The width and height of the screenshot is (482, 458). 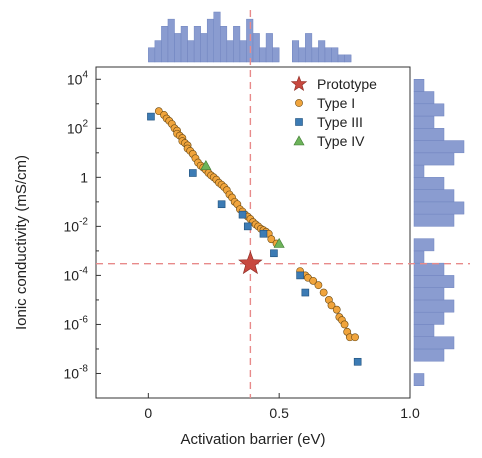 I want to click on y-axis-label: Ionic conductivity (mS/cm), so click(x=21, y=242).